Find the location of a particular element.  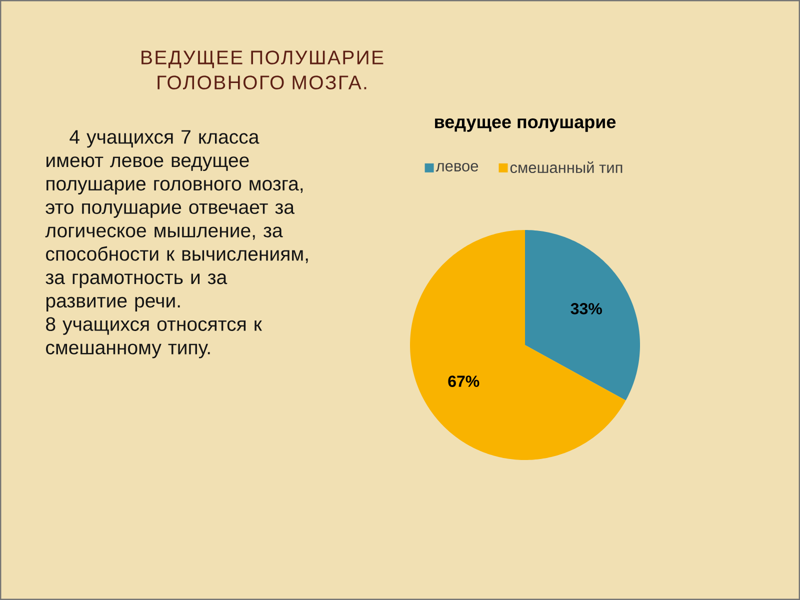

legend-label: левое is located at coordinates (457, 167).